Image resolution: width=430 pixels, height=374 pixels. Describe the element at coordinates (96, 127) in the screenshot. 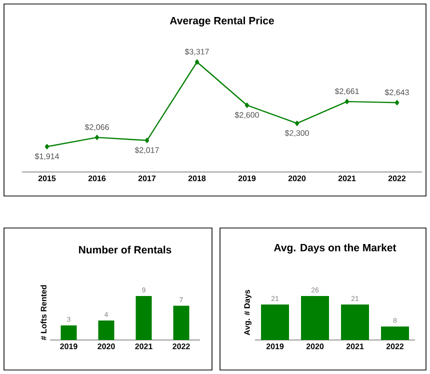

I see `data-label: $2,066` at that location.